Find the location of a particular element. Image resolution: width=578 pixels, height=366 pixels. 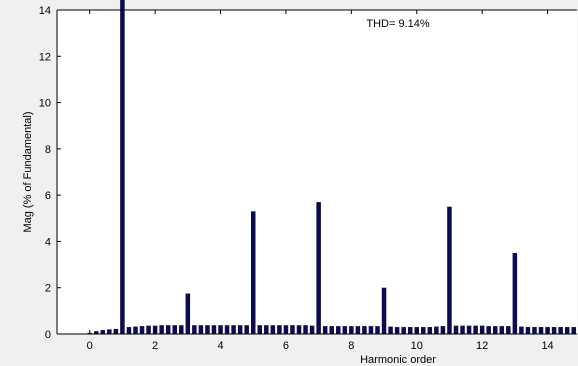

bar-h3.8 is located at coordinates (214, 329).